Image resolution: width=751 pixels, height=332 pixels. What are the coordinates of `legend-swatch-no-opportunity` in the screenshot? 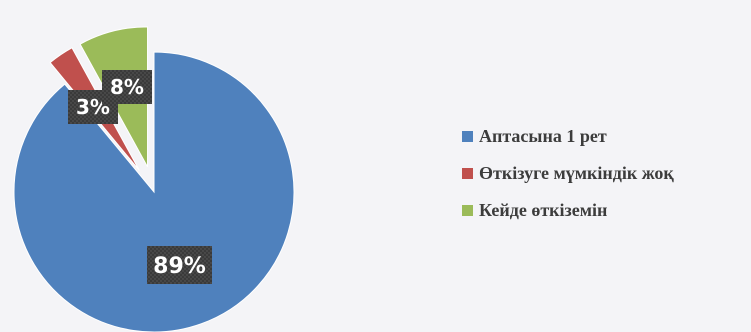 It's located at (467, 173).